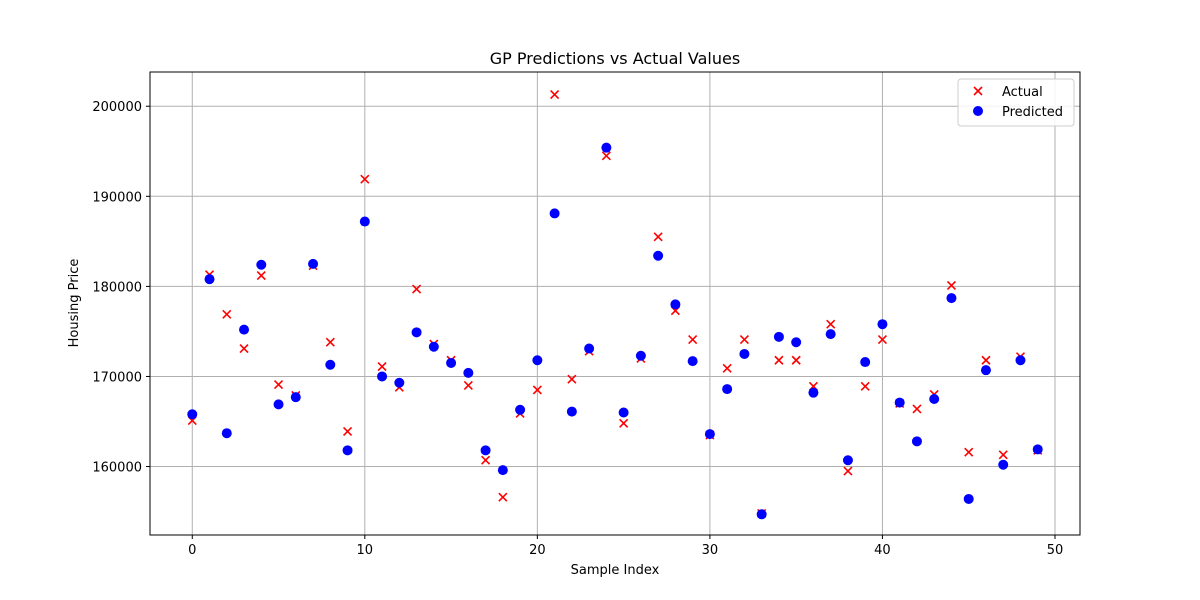  I want to click on y-tick-label: 180000, so click(117, 287).